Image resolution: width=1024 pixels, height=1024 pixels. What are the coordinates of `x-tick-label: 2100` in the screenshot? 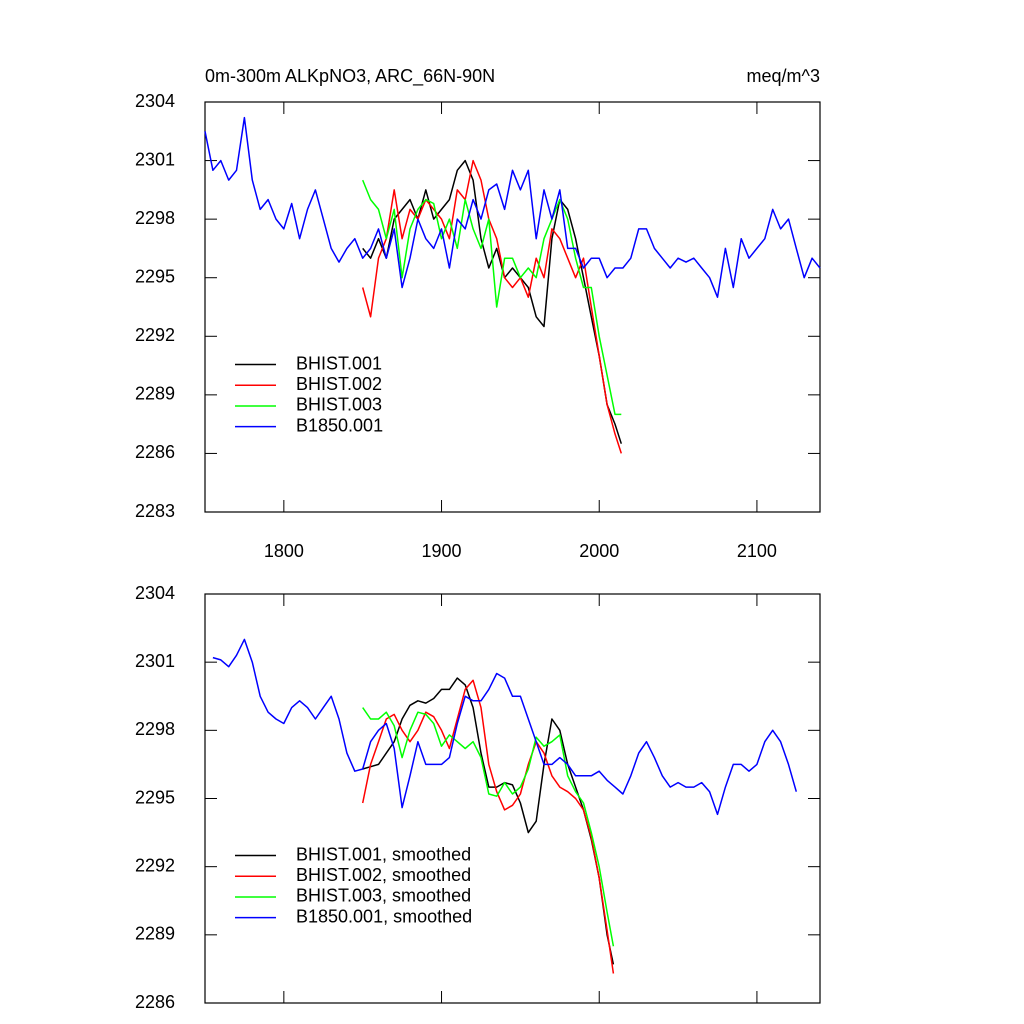 It's located at (757, 551).